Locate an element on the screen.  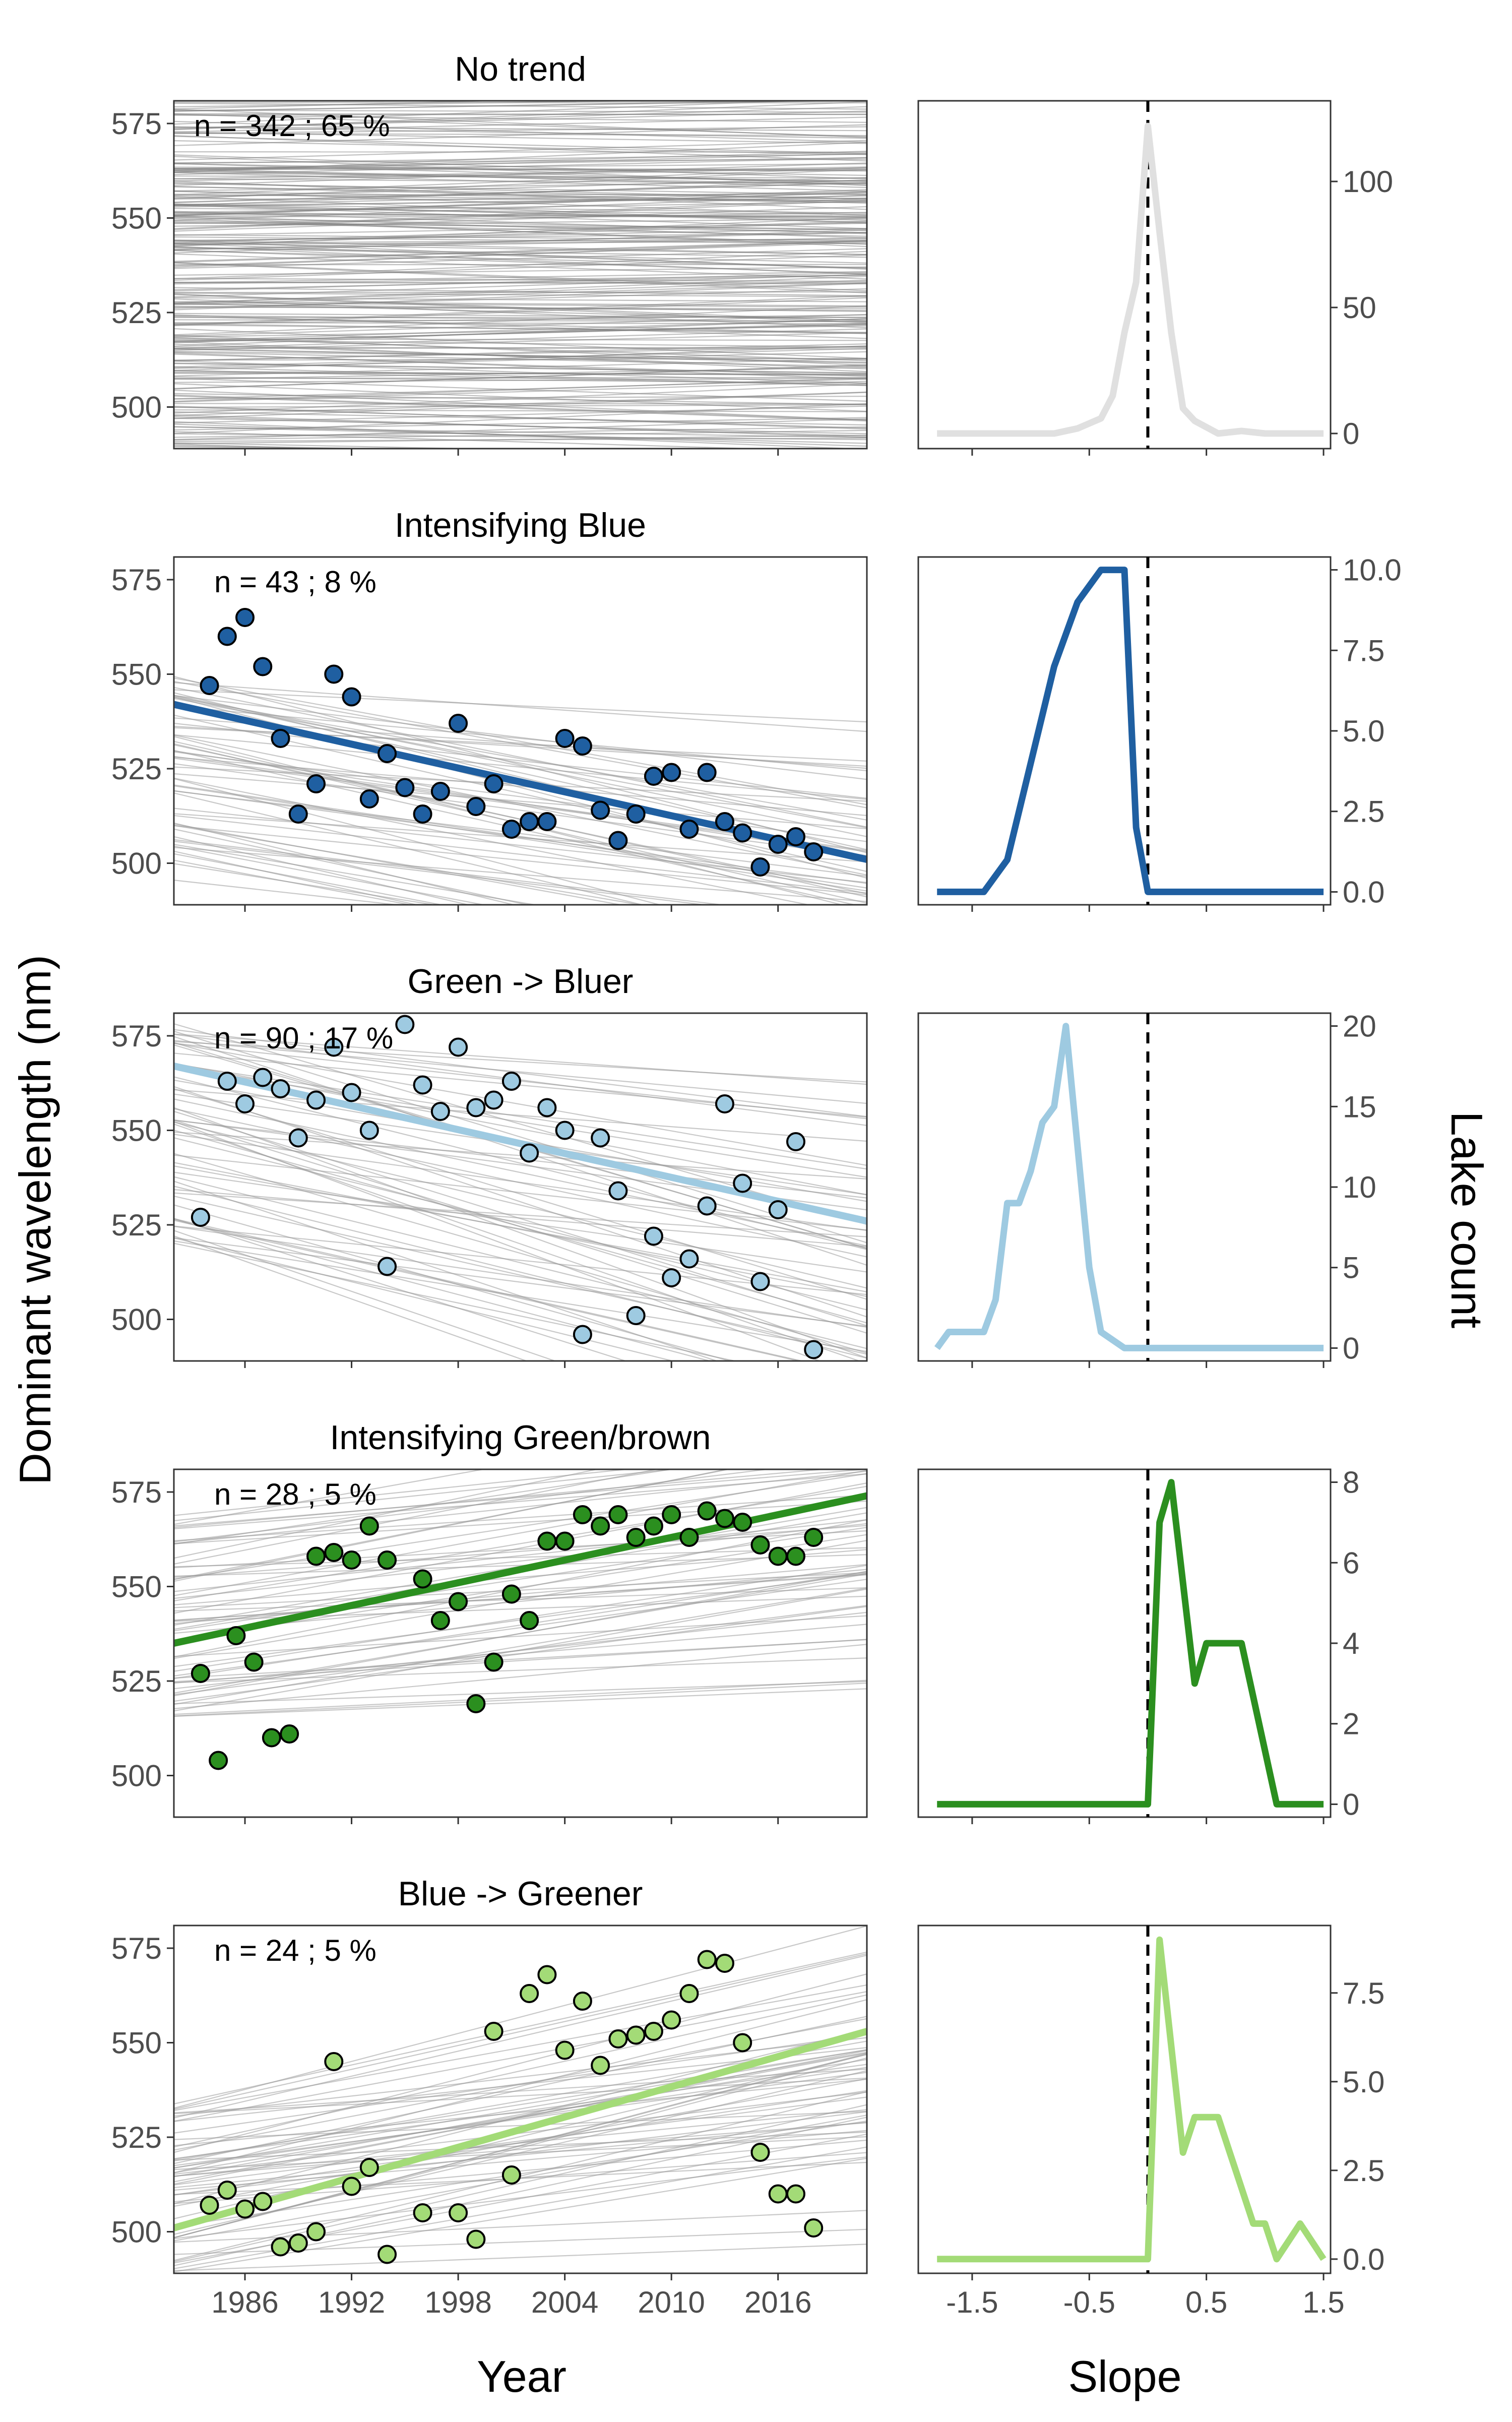
count-tick-label: 5 is located at coordinates (1351, 1268).